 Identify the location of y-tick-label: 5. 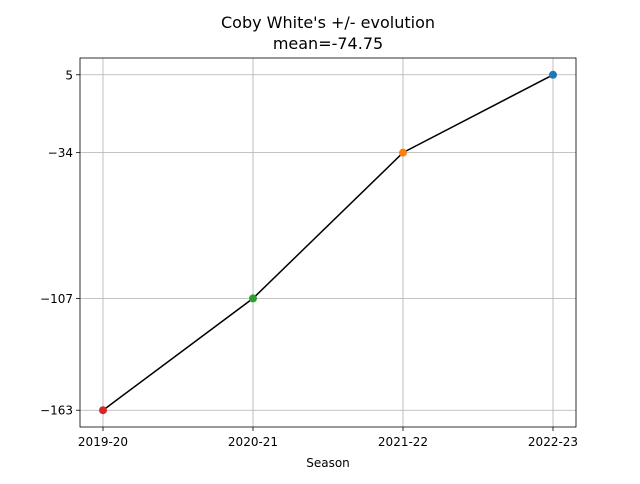
(69, 75).